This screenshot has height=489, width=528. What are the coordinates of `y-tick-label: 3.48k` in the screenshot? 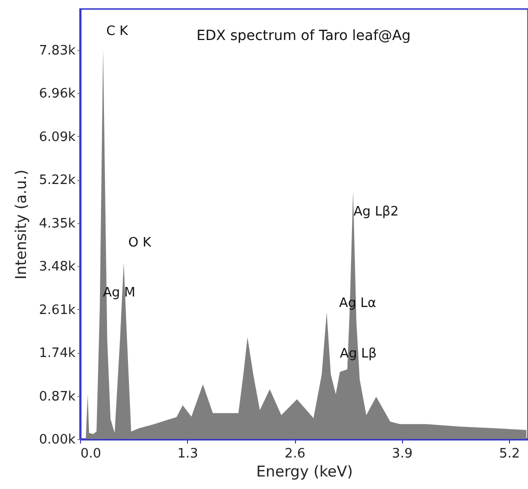 It's located at (57, 267).